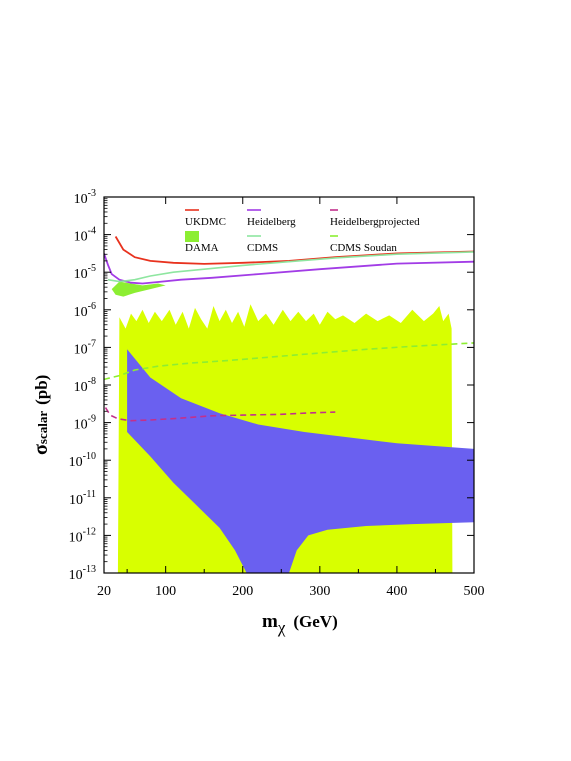 The image size is (571, 761). Describe the element at coordinates (82, 535) in the screenshot. I see `y-tick-label: 10⁻¹²` at that location.